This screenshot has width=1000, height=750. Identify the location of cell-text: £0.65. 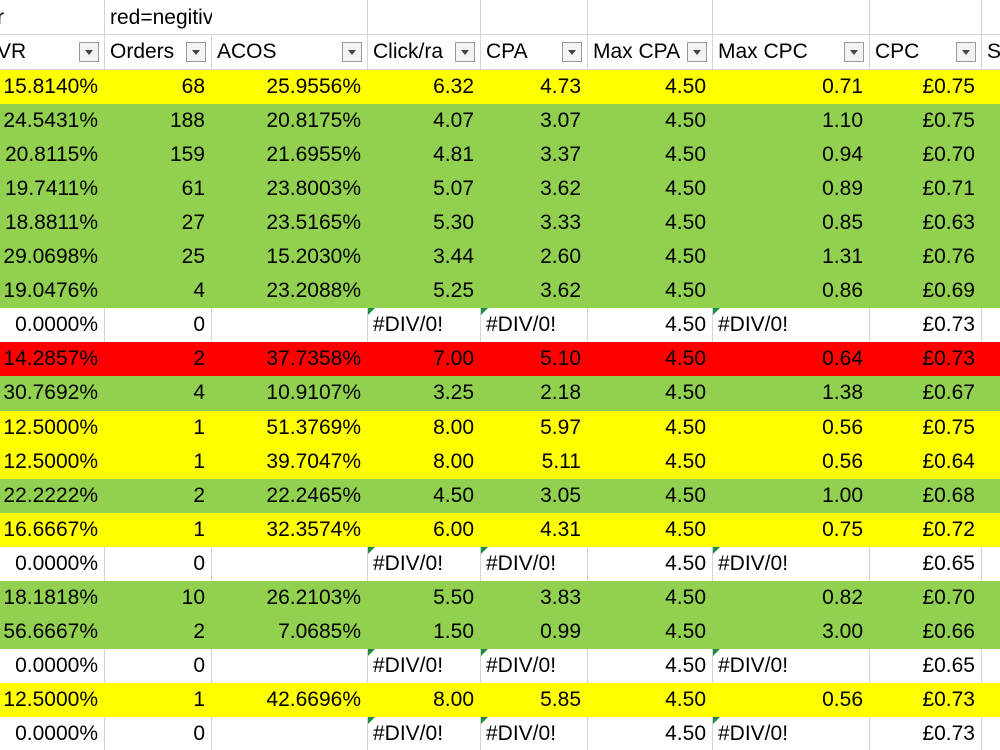
(948, 665).